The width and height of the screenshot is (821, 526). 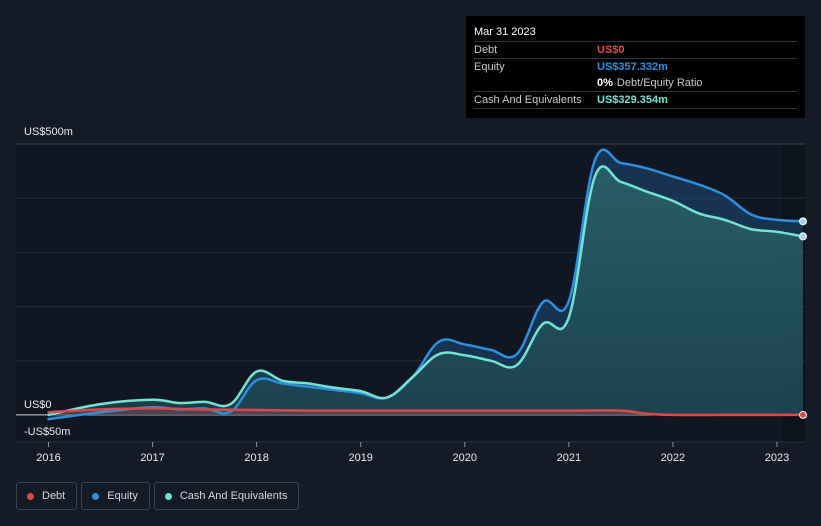 I want to click on legend-item-debt: Debt, so click(x=47, y=496).